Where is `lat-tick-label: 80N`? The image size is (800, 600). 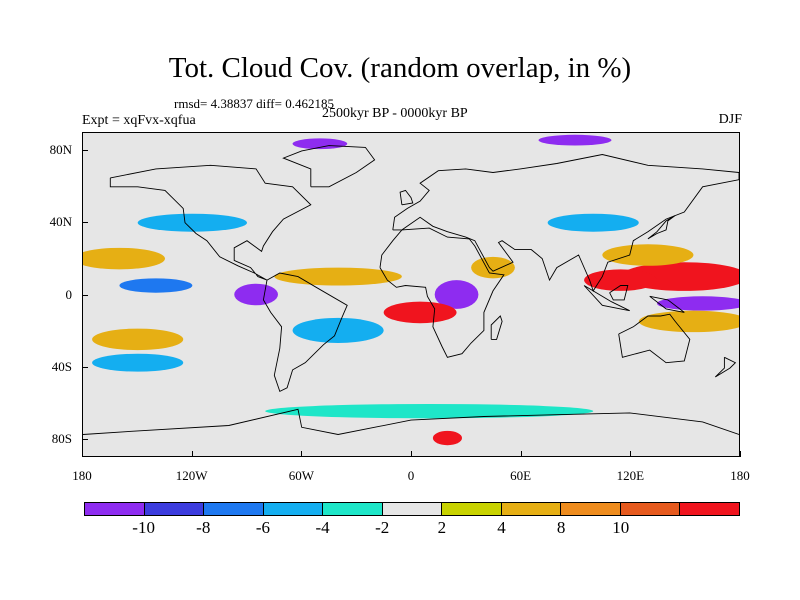
lat-tick-label: 80N is located at coordinates (60, 150).